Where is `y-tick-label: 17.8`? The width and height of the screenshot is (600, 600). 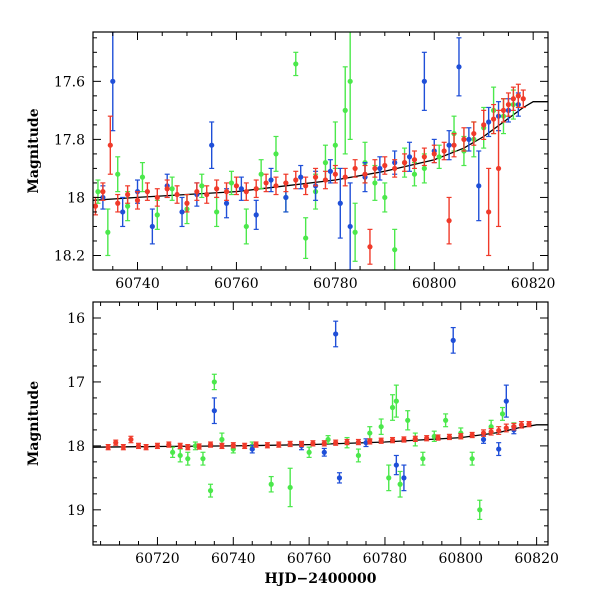
y-tick-label: 17.8 is located at coordinates (69, 140).